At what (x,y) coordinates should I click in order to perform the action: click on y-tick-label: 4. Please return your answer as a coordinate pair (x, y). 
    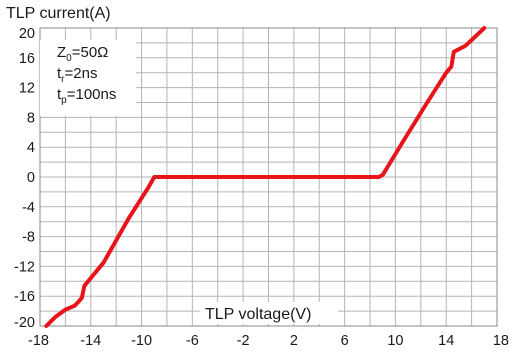
    Looking at the image, I should click on (31, 148).